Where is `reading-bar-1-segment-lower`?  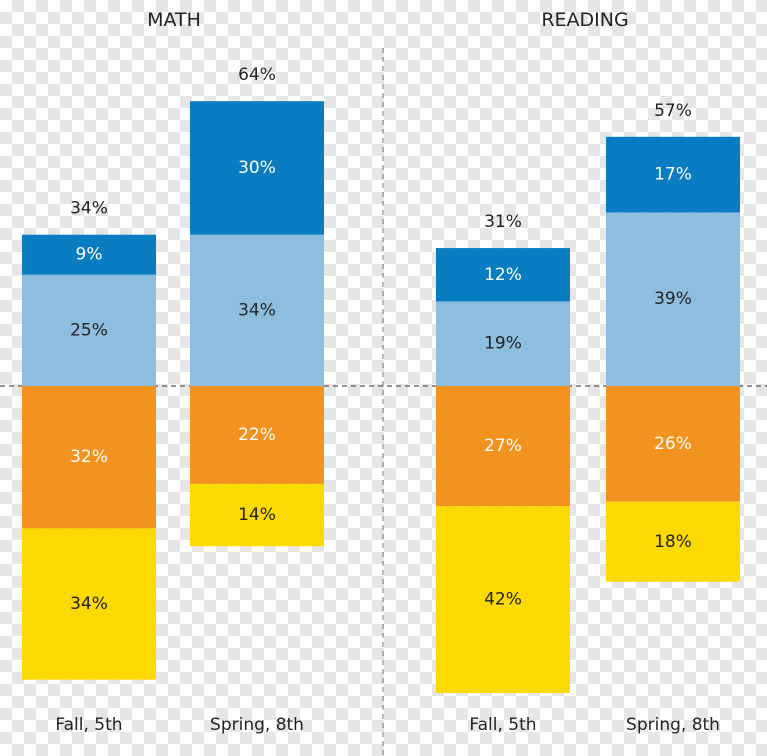
reading-bar-1-segment-lower is located at coordinates (503, 446).